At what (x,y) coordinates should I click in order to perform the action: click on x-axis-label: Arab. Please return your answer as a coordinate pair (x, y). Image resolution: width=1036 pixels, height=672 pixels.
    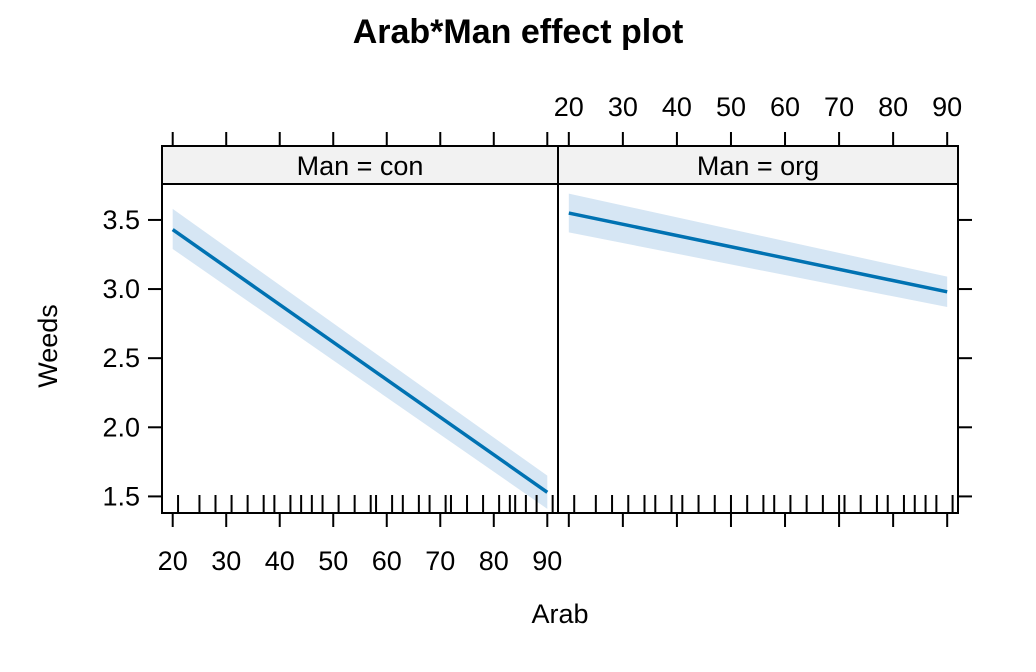
    Looking at the image, I should click on (559, 614).